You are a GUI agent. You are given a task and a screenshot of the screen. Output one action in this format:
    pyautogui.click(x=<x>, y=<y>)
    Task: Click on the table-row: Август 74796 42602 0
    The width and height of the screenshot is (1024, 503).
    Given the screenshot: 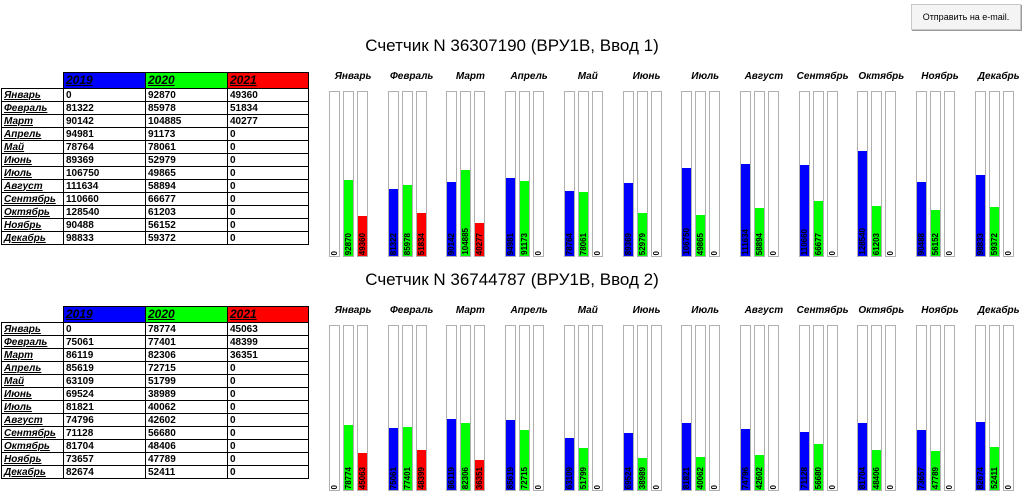 What is the action you would take?
    pyautogui.click(x=155, y=420)
    